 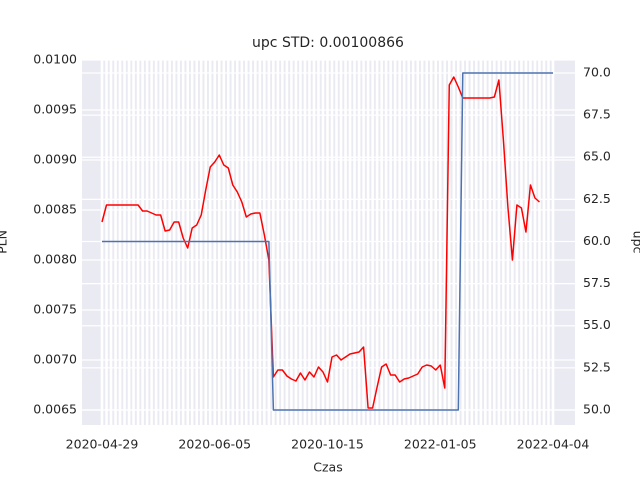 What do you see at coordinates (55, 159) in the screenshot?
I see `y-tick-label: 0.0090` at bounding box center [55, 159].